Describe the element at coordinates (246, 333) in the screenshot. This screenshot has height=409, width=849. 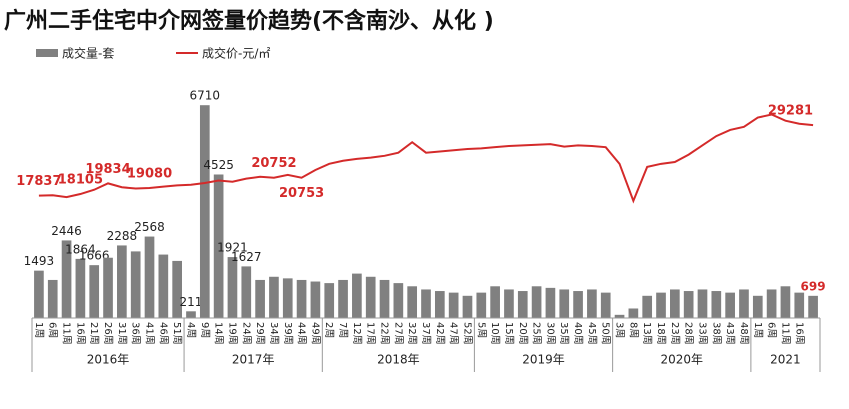
I see `x-tick-label: 24周` at that location.